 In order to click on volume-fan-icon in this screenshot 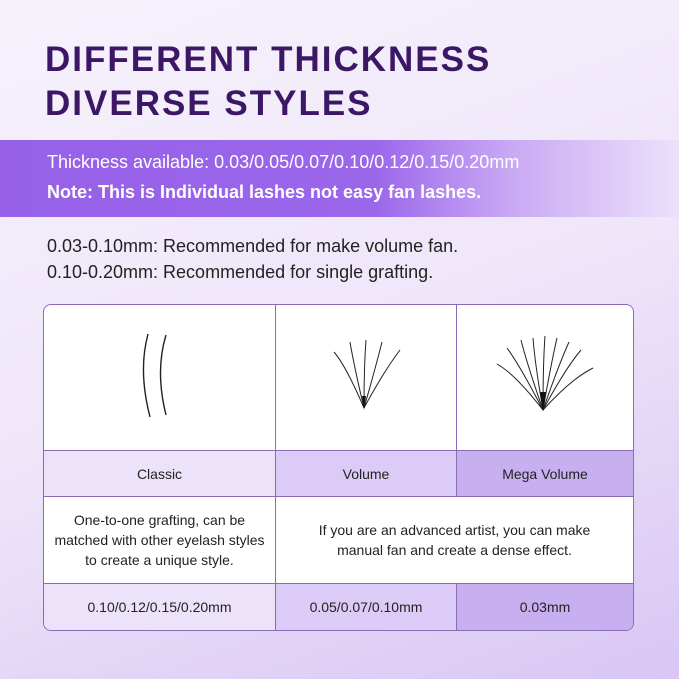, I will do `click(367, 374)`.